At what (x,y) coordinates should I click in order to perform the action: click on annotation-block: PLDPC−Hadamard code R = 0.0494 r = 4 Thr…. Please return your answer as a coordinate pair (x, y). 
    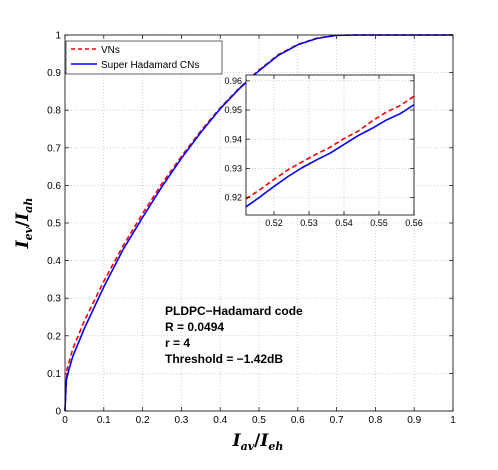
    Looking at the image, I should click on (234, 335).